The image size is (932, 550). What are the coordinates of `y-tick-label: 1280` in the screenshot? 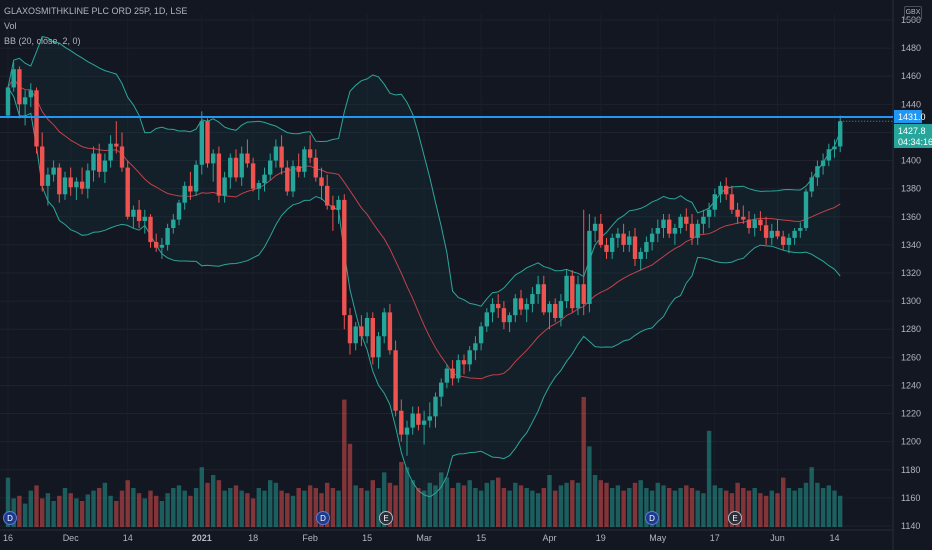 It's located at (911, 329).